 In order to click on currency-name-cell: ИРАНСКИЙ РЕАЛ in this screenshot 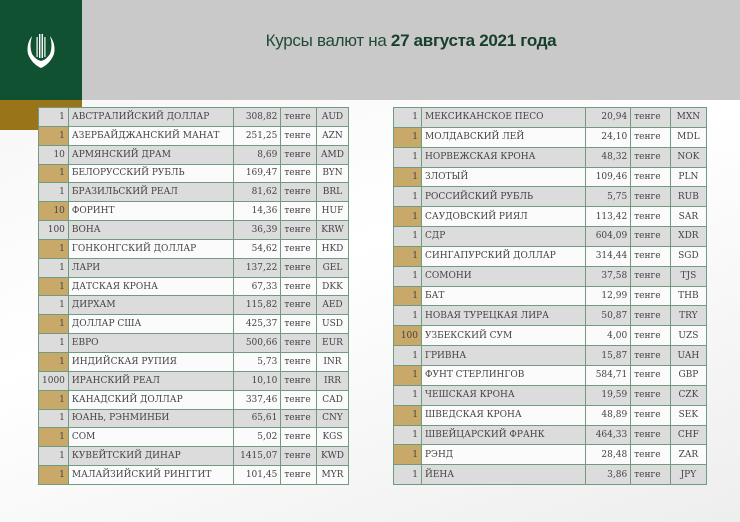, I will do `click(151, 380)`.